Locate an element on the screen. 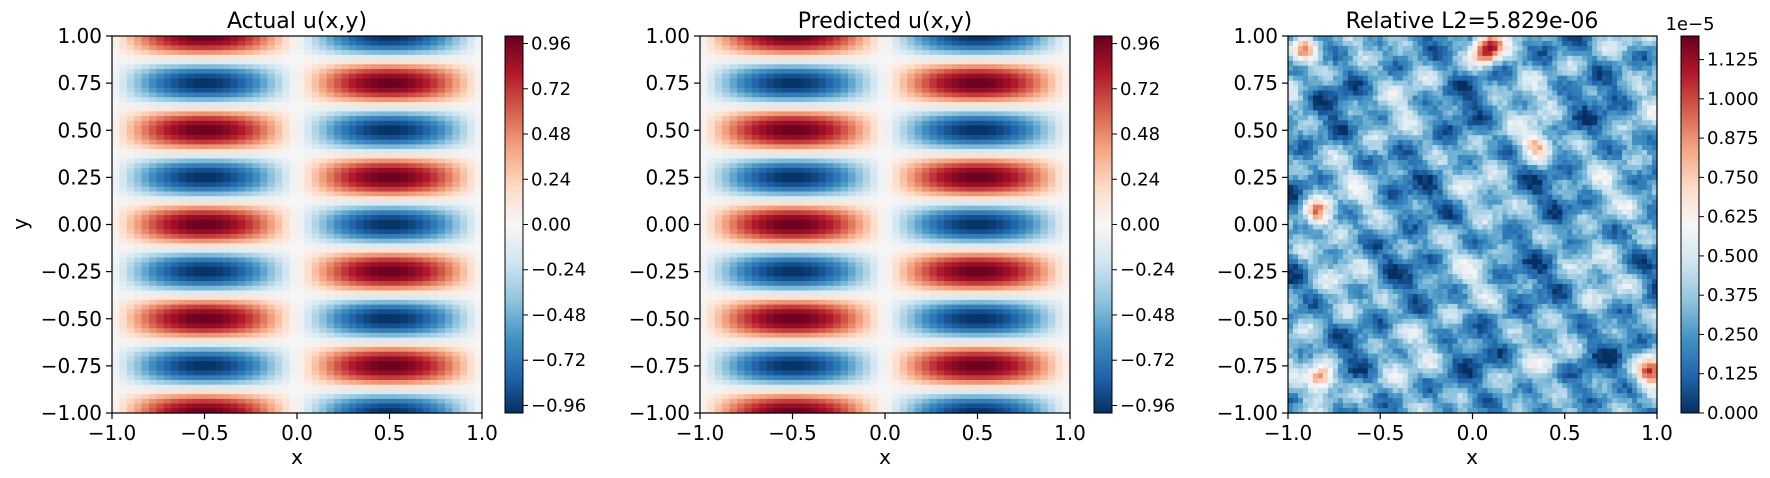  colorbar-tick-label: −0.48 is located at coordinates (558, 315).